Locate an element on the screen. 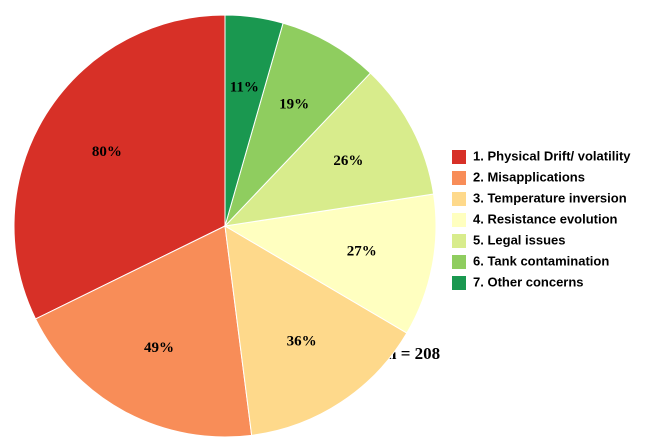 This screenshot has height=437, width=653. data-label: 80% is located at coordinates (107, 152).